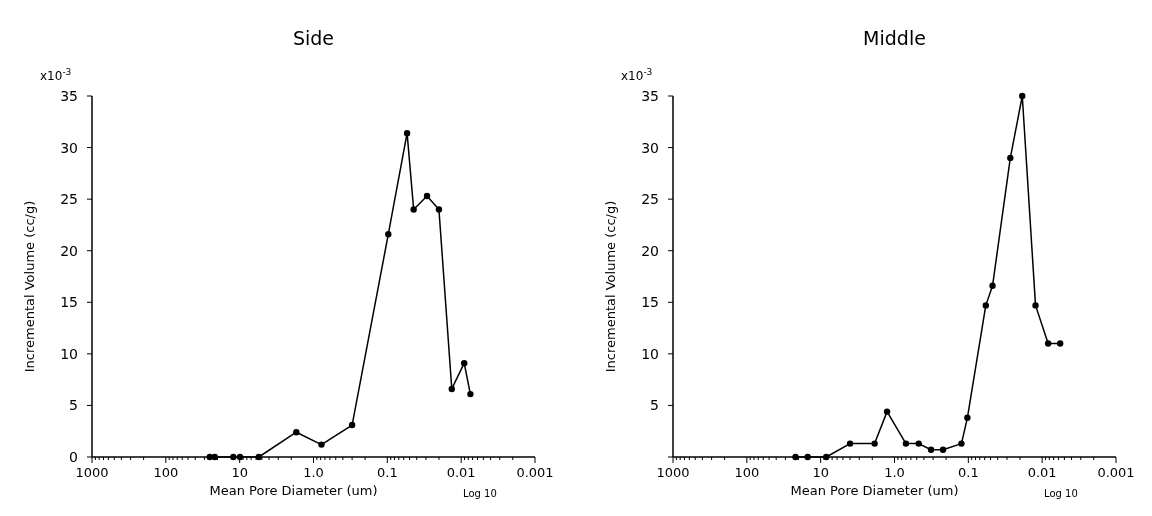 Image resolution: width=1152 pixels, height=516 pixels. Describe the element at coordinates (894, 38) in the screenshot. I see `chart-title: Middle` at that location.